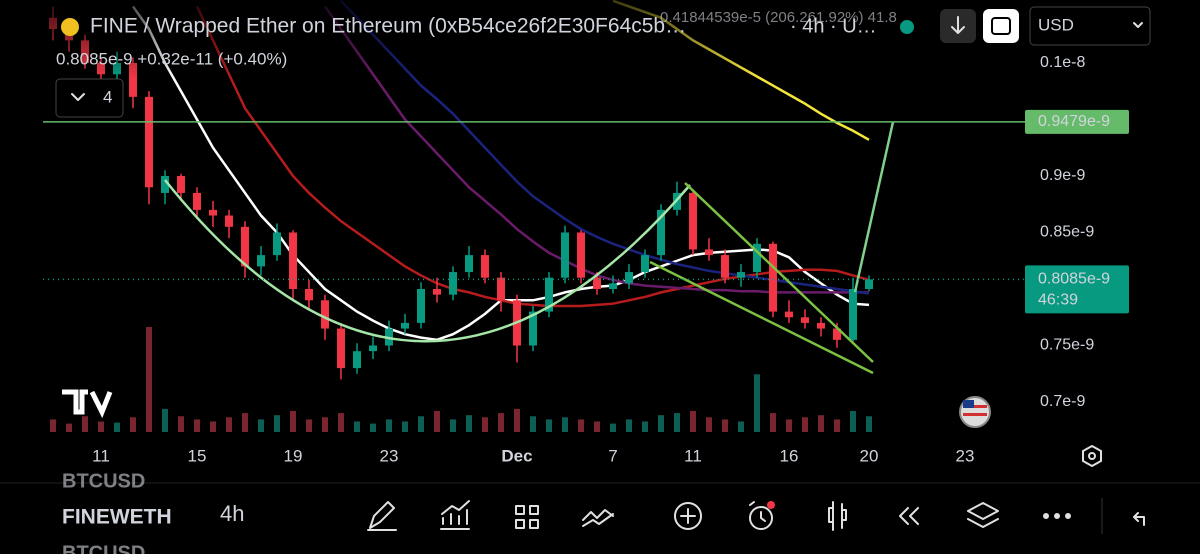  Describe the element at coordinates (761, 317) in the screenshot. I see `wedge-lower` at that location.